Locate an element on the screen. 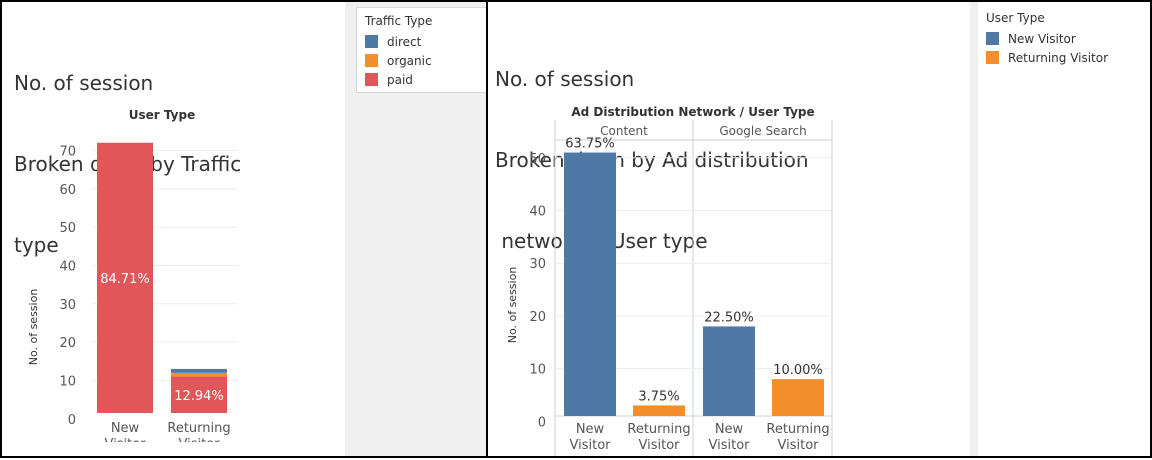 The height and width of the screenshot is (460, 1152). swatch-direct is located at coordinates (371, 41).